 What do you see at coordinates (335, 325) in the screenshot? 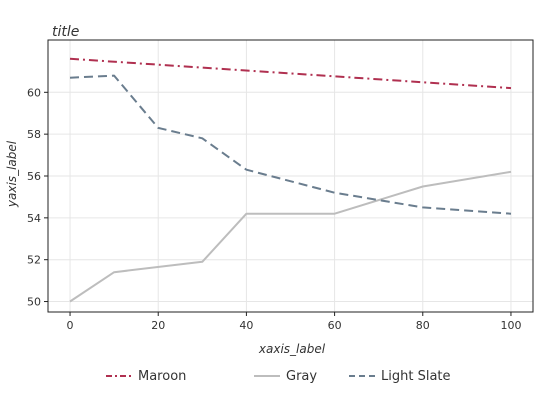
I see `x-tick-label: 60` at bounding box center [335, 325].